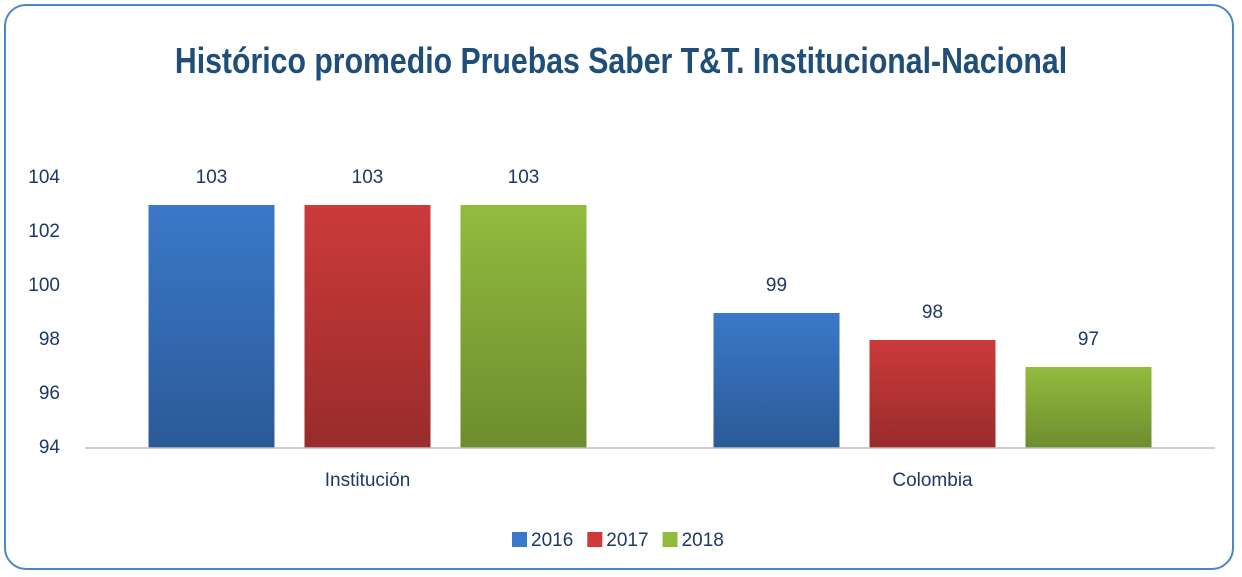 The width and height of the screenshot is (1242, 577). Describe the element at coordinates (776, 285) in the screenshot. I see `data-label: 99` at that location.